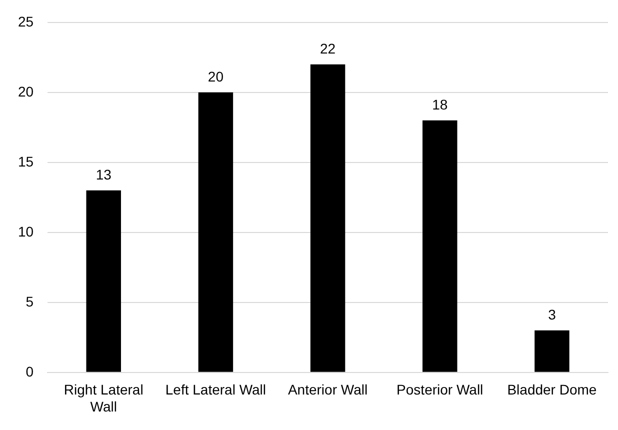 The height and width of the screenshot is (430, 618). What do you see at coordinates (104, 398) in the screenshot?
I see `x-tick-label: Right Lateral Wall` at bounding box center [104, 398].